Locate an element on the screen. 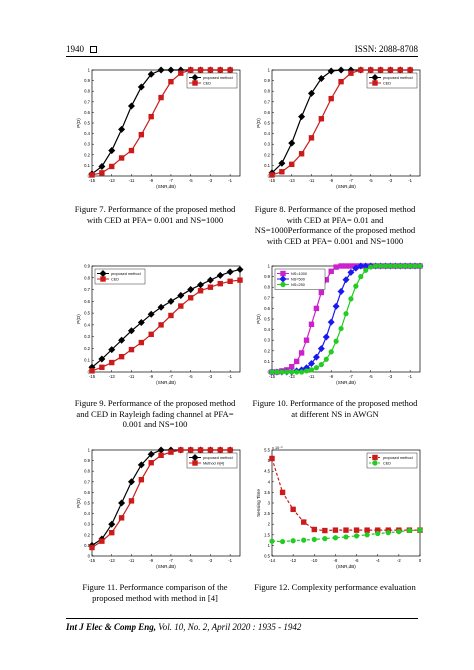  x-tick-label: -1 is located at coordinates (230, 560).